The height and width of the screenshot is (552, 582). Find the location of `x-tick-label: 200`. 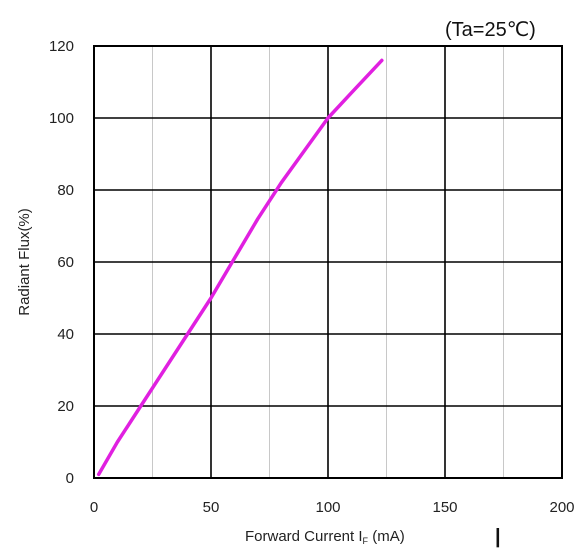

x-tick-label: 200 is located at coordinates (561, 507).